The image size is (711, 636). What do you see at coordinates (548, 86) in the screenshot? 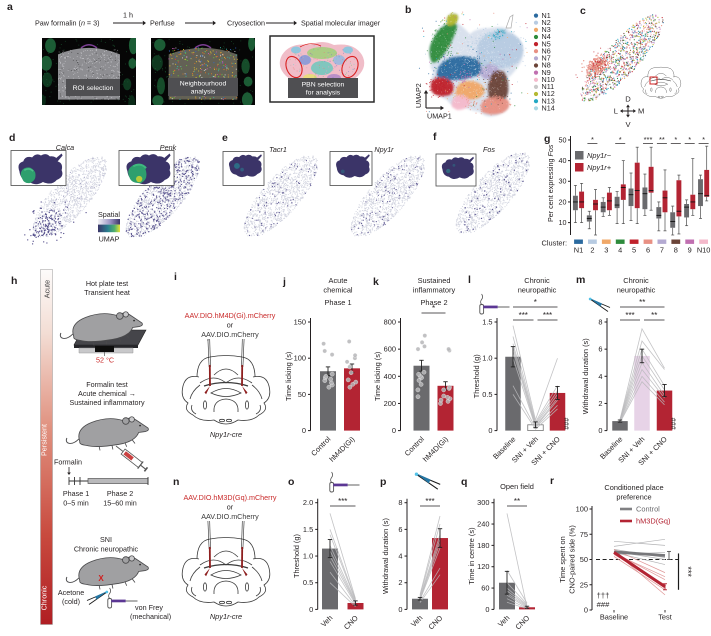
I see `svg-text: N11` at bounding box center [548, 86].